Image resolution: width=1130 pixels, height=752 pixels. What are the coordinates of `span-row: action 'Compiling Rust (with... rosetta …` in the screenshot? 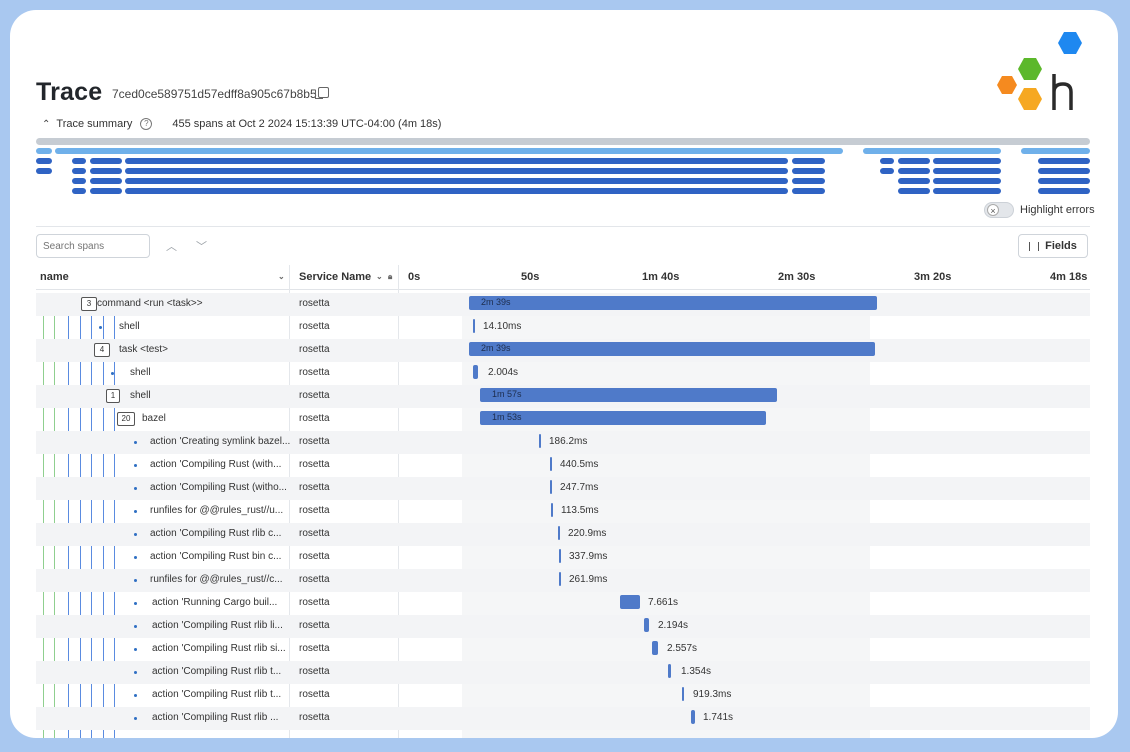 It's located at (563, 465).